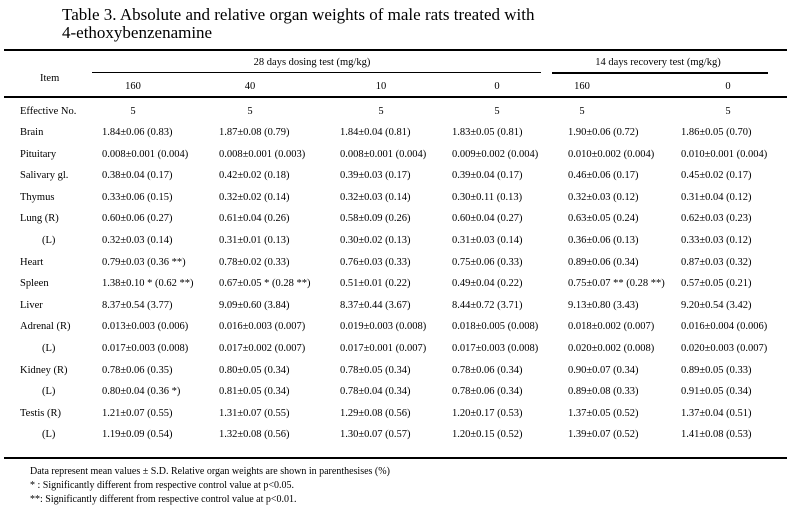 Image resolution: width=791 pixels, height=511 pixels. I want to click on header-item: Item, so click(50, 78).